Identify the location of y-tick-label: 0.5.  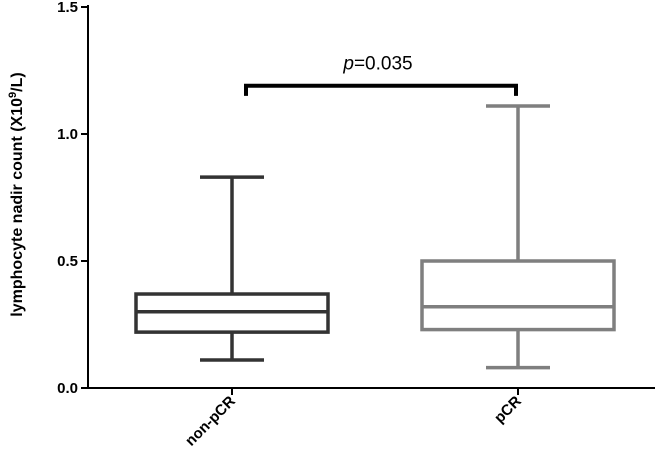
(67, 261).